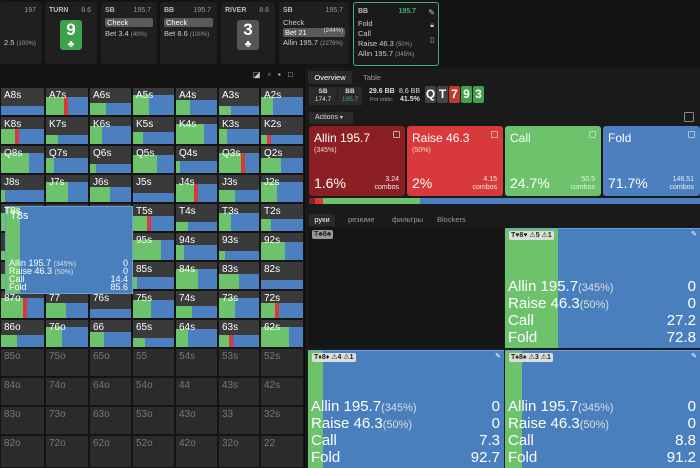  What do you see at coordinates (239, 275) in the screenshot?
I see `range-cell: 83s` at bounding box center [239, 275].